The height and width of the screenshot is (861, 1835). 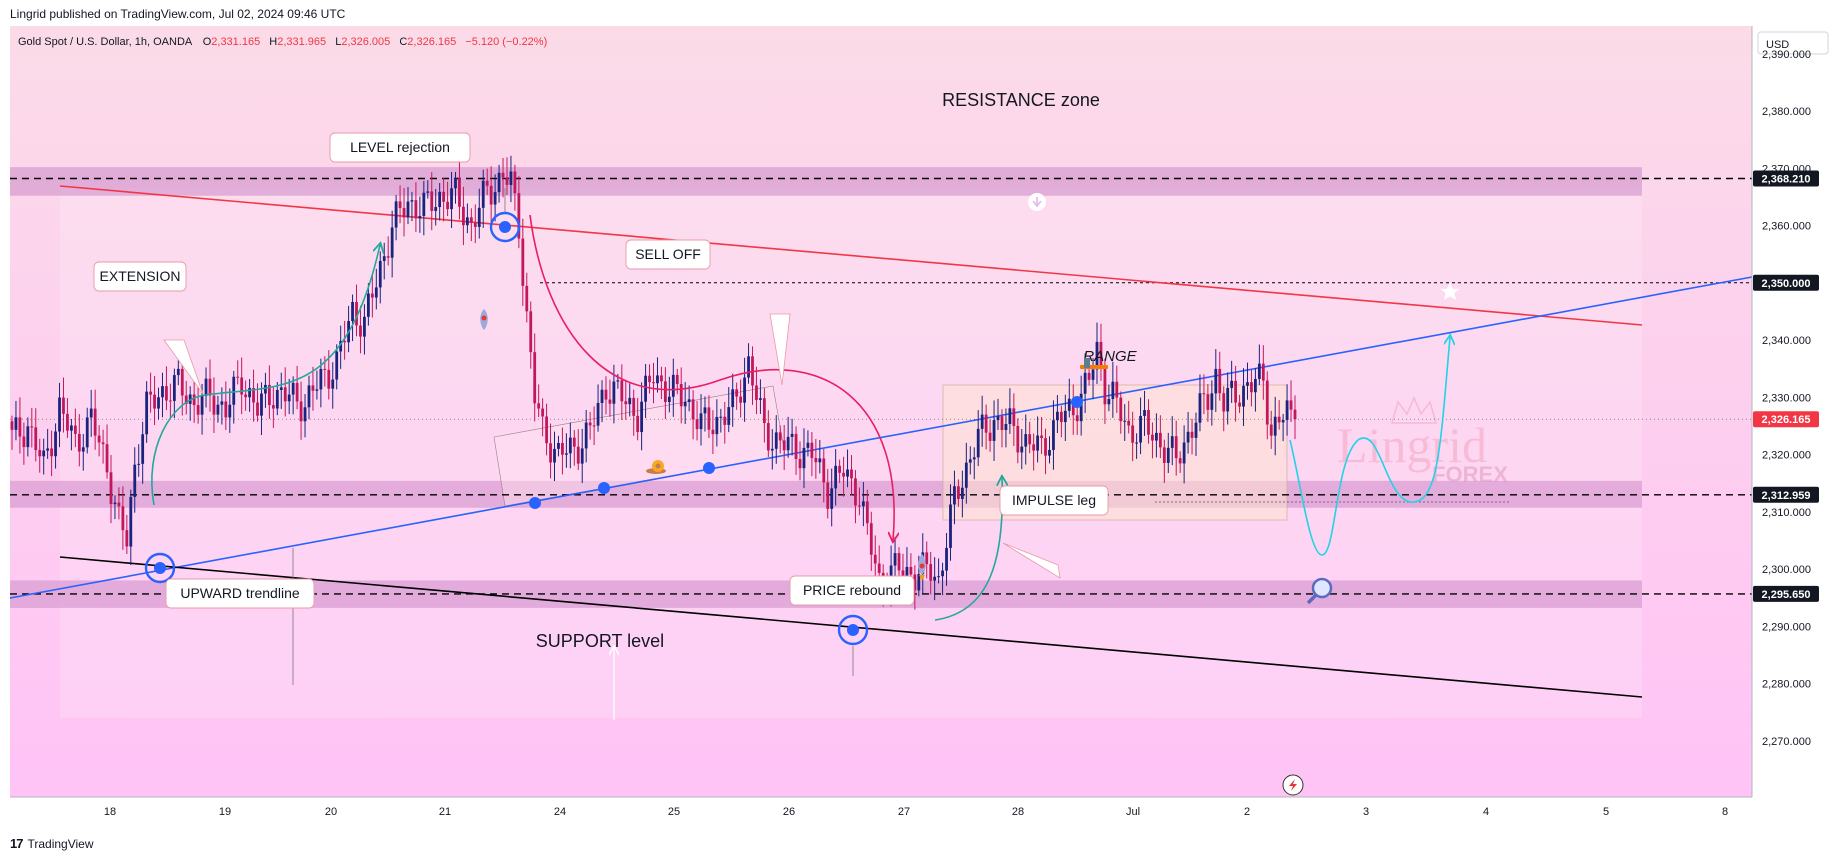 What do you see at coordinates (273, 42) in the screenshot?
I see `legend-high-label: H` at bounding box center [273, 42].